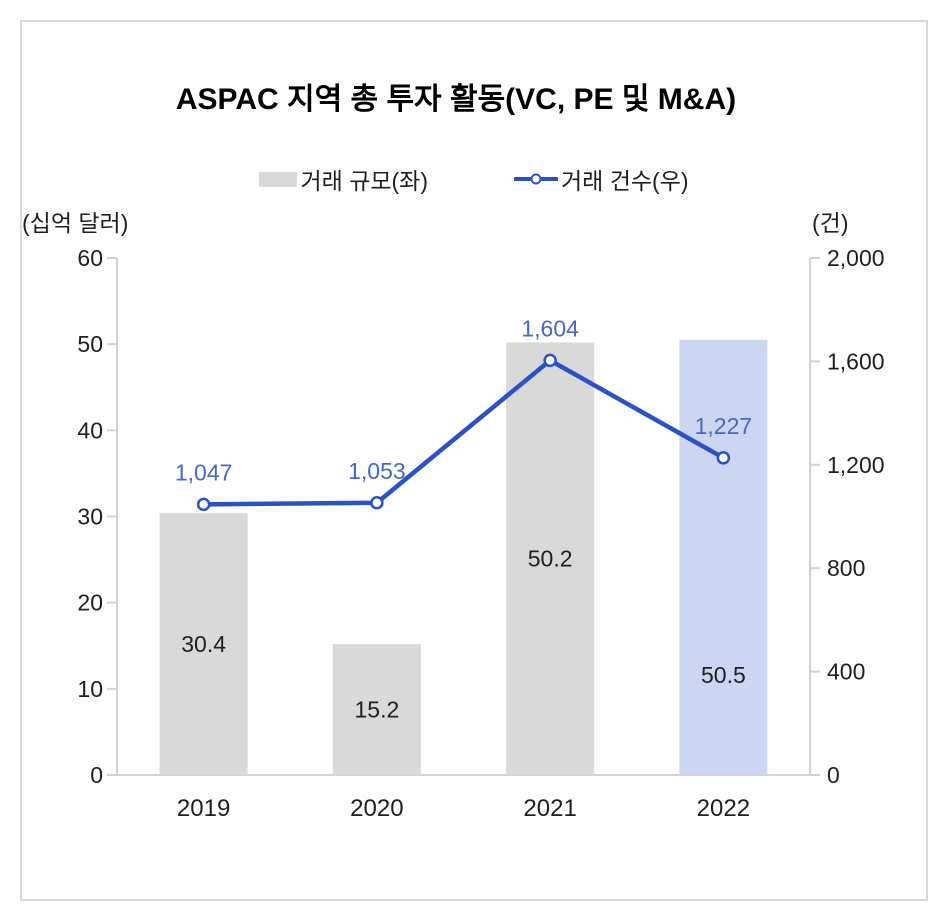  I want to click on bar-value-label-2019: 30.4, so click(203, 644).